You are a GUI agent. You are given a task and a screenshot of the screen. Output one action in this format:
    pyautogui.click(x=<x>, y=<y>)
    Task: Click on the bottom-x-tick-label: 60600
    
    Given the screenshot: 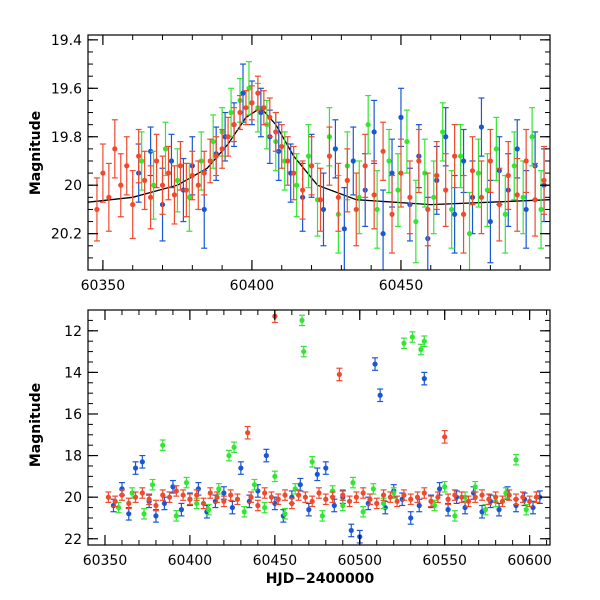 What is the action you would take?
    pyautogui.click(x=529, y=561)
    